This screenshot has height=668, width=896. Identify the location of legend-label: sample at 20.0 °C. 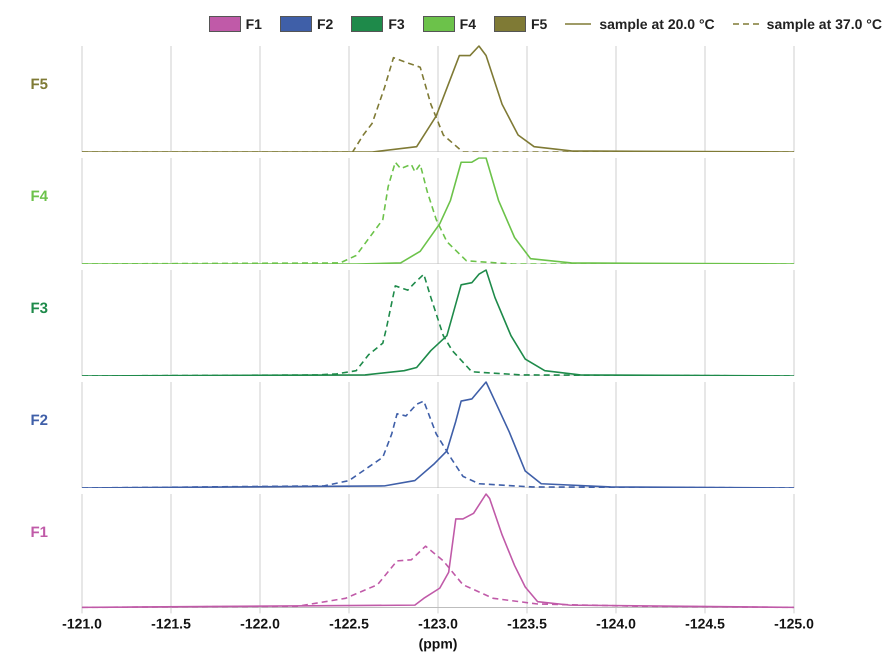
(657, 24).